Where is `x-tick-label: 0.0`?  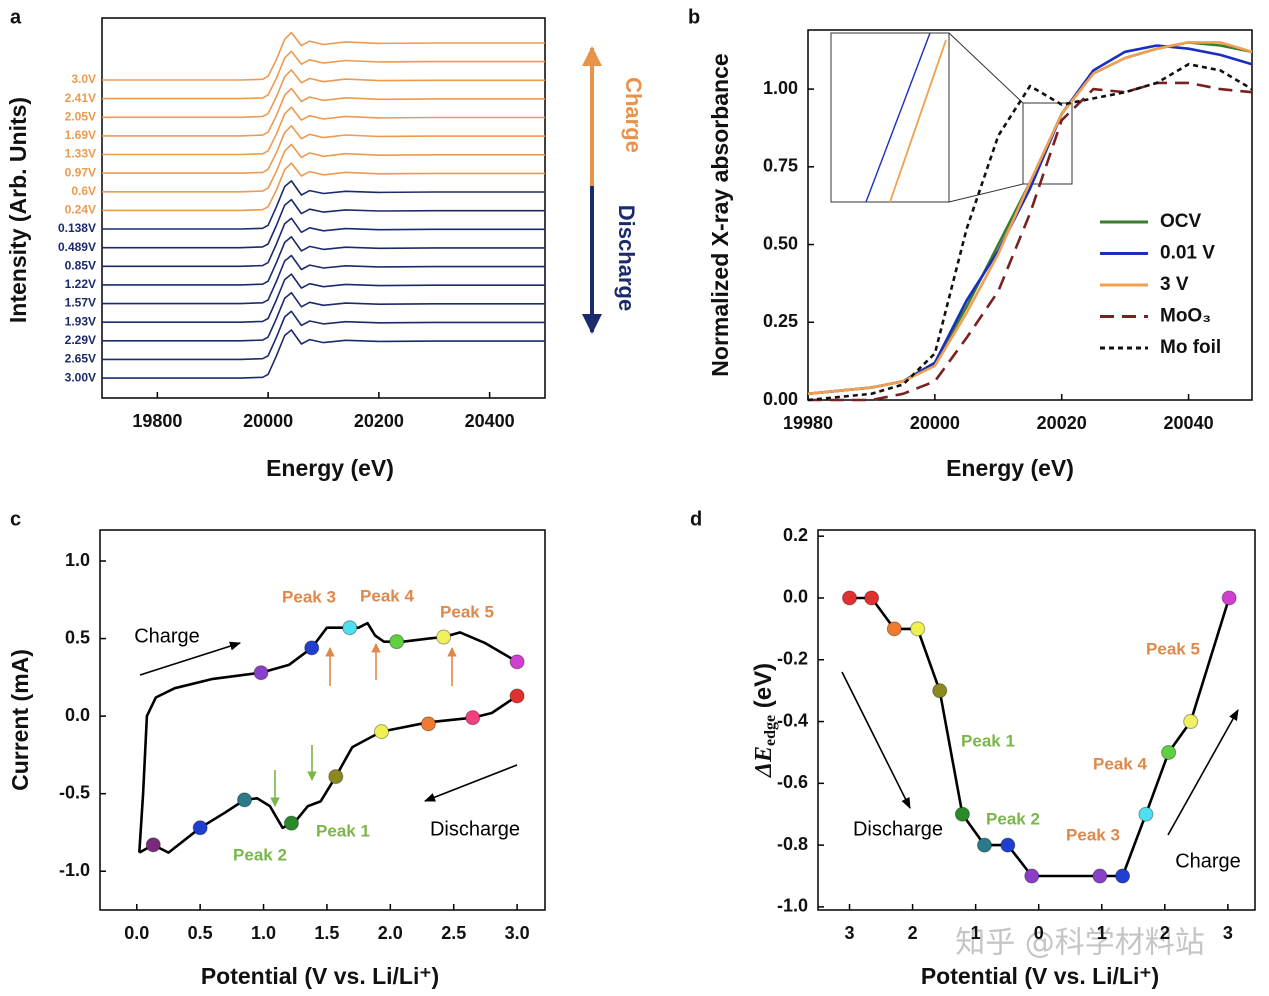 x-tick-label: 0.0 is located at coordinates (136, 933).